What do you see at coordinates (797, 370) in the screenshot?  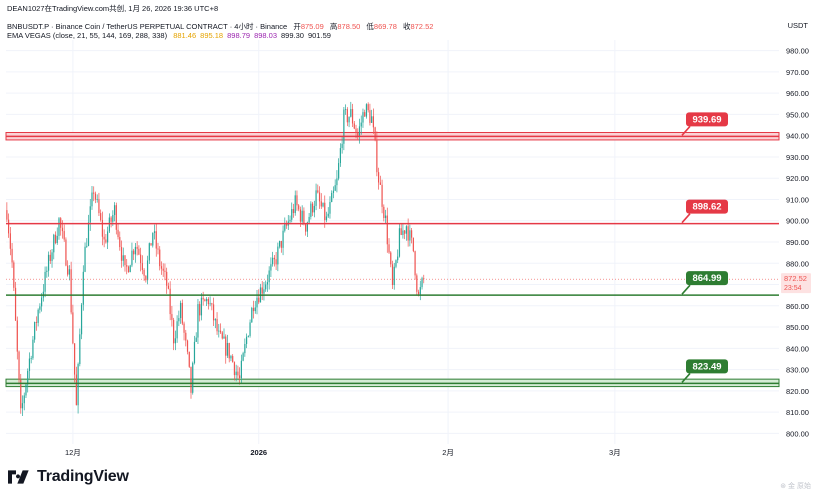 I see `price-tick-label: 830.00` at bounding box center [797, 370].